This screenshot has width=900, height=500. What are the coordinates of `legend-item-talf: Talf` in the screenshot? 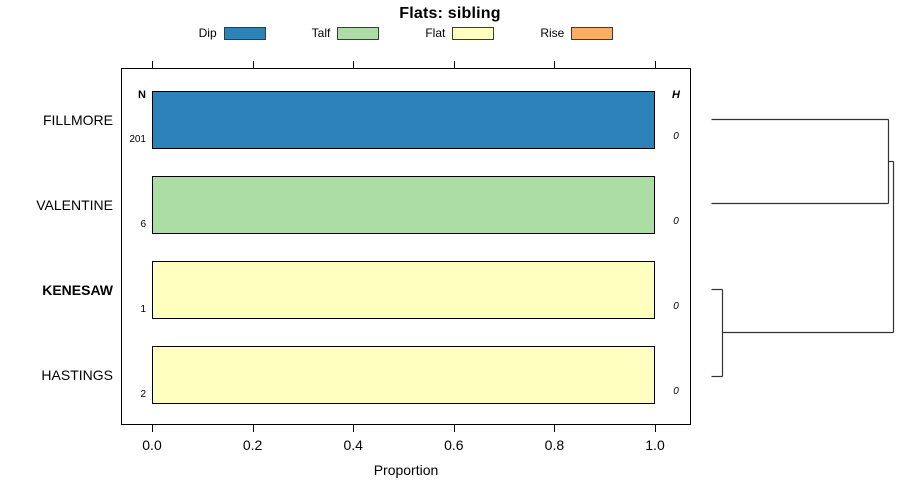 It's located at (346, 33).